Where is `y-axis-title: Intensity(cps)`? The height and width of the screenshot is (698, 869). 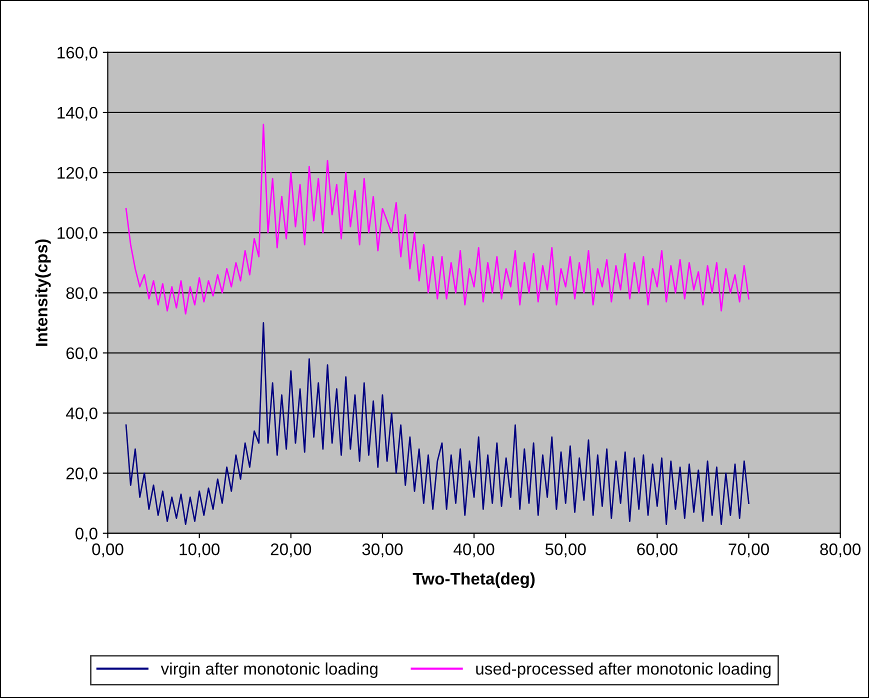 y-axis-title: Intensity(cps) is located at coordinates (43, 292).